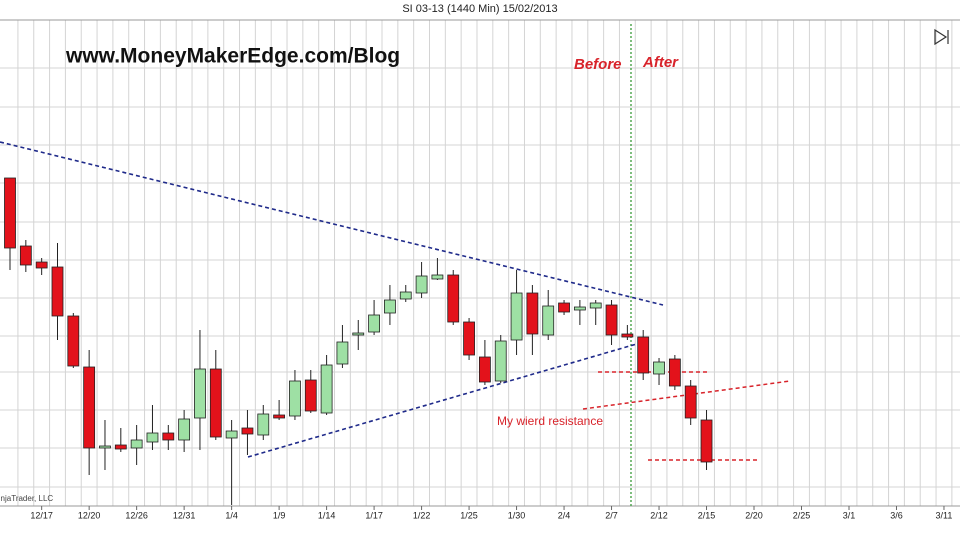  I want to click on x-tick-label: 2/4, so click(564, 515).